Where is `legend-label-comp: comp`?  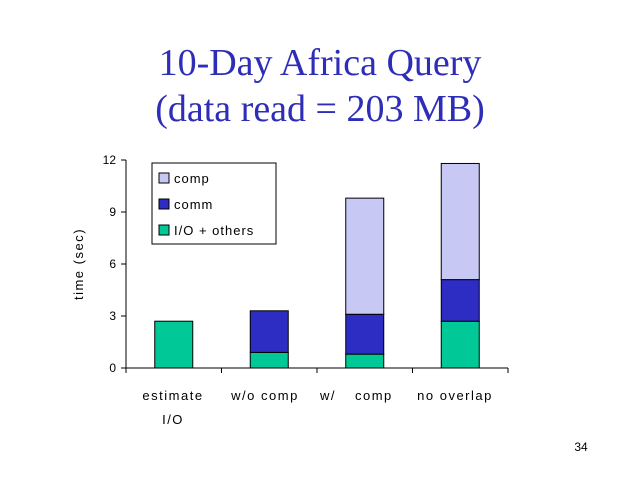 legend-label-comp: comp is located at coordinates (192, 178).